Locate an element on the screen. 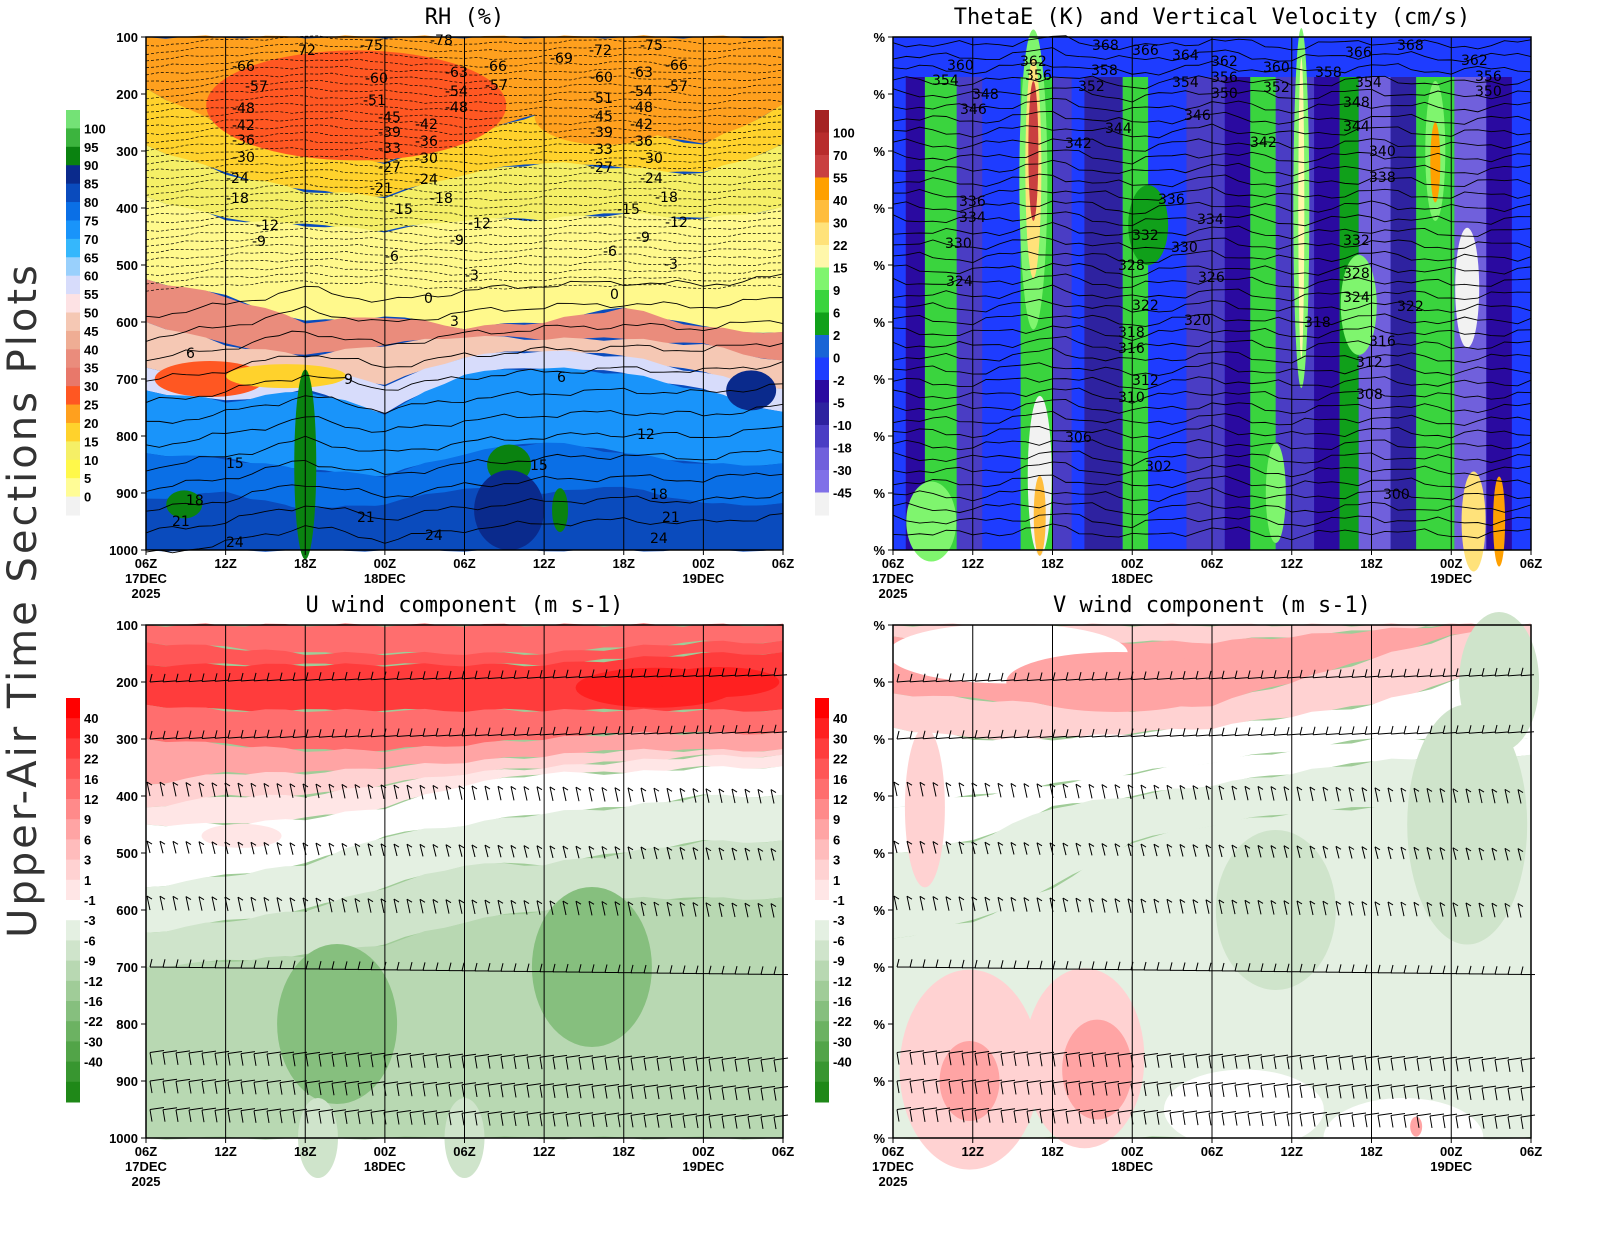  contour-label: 354 is located at coordinates (1185, 83).